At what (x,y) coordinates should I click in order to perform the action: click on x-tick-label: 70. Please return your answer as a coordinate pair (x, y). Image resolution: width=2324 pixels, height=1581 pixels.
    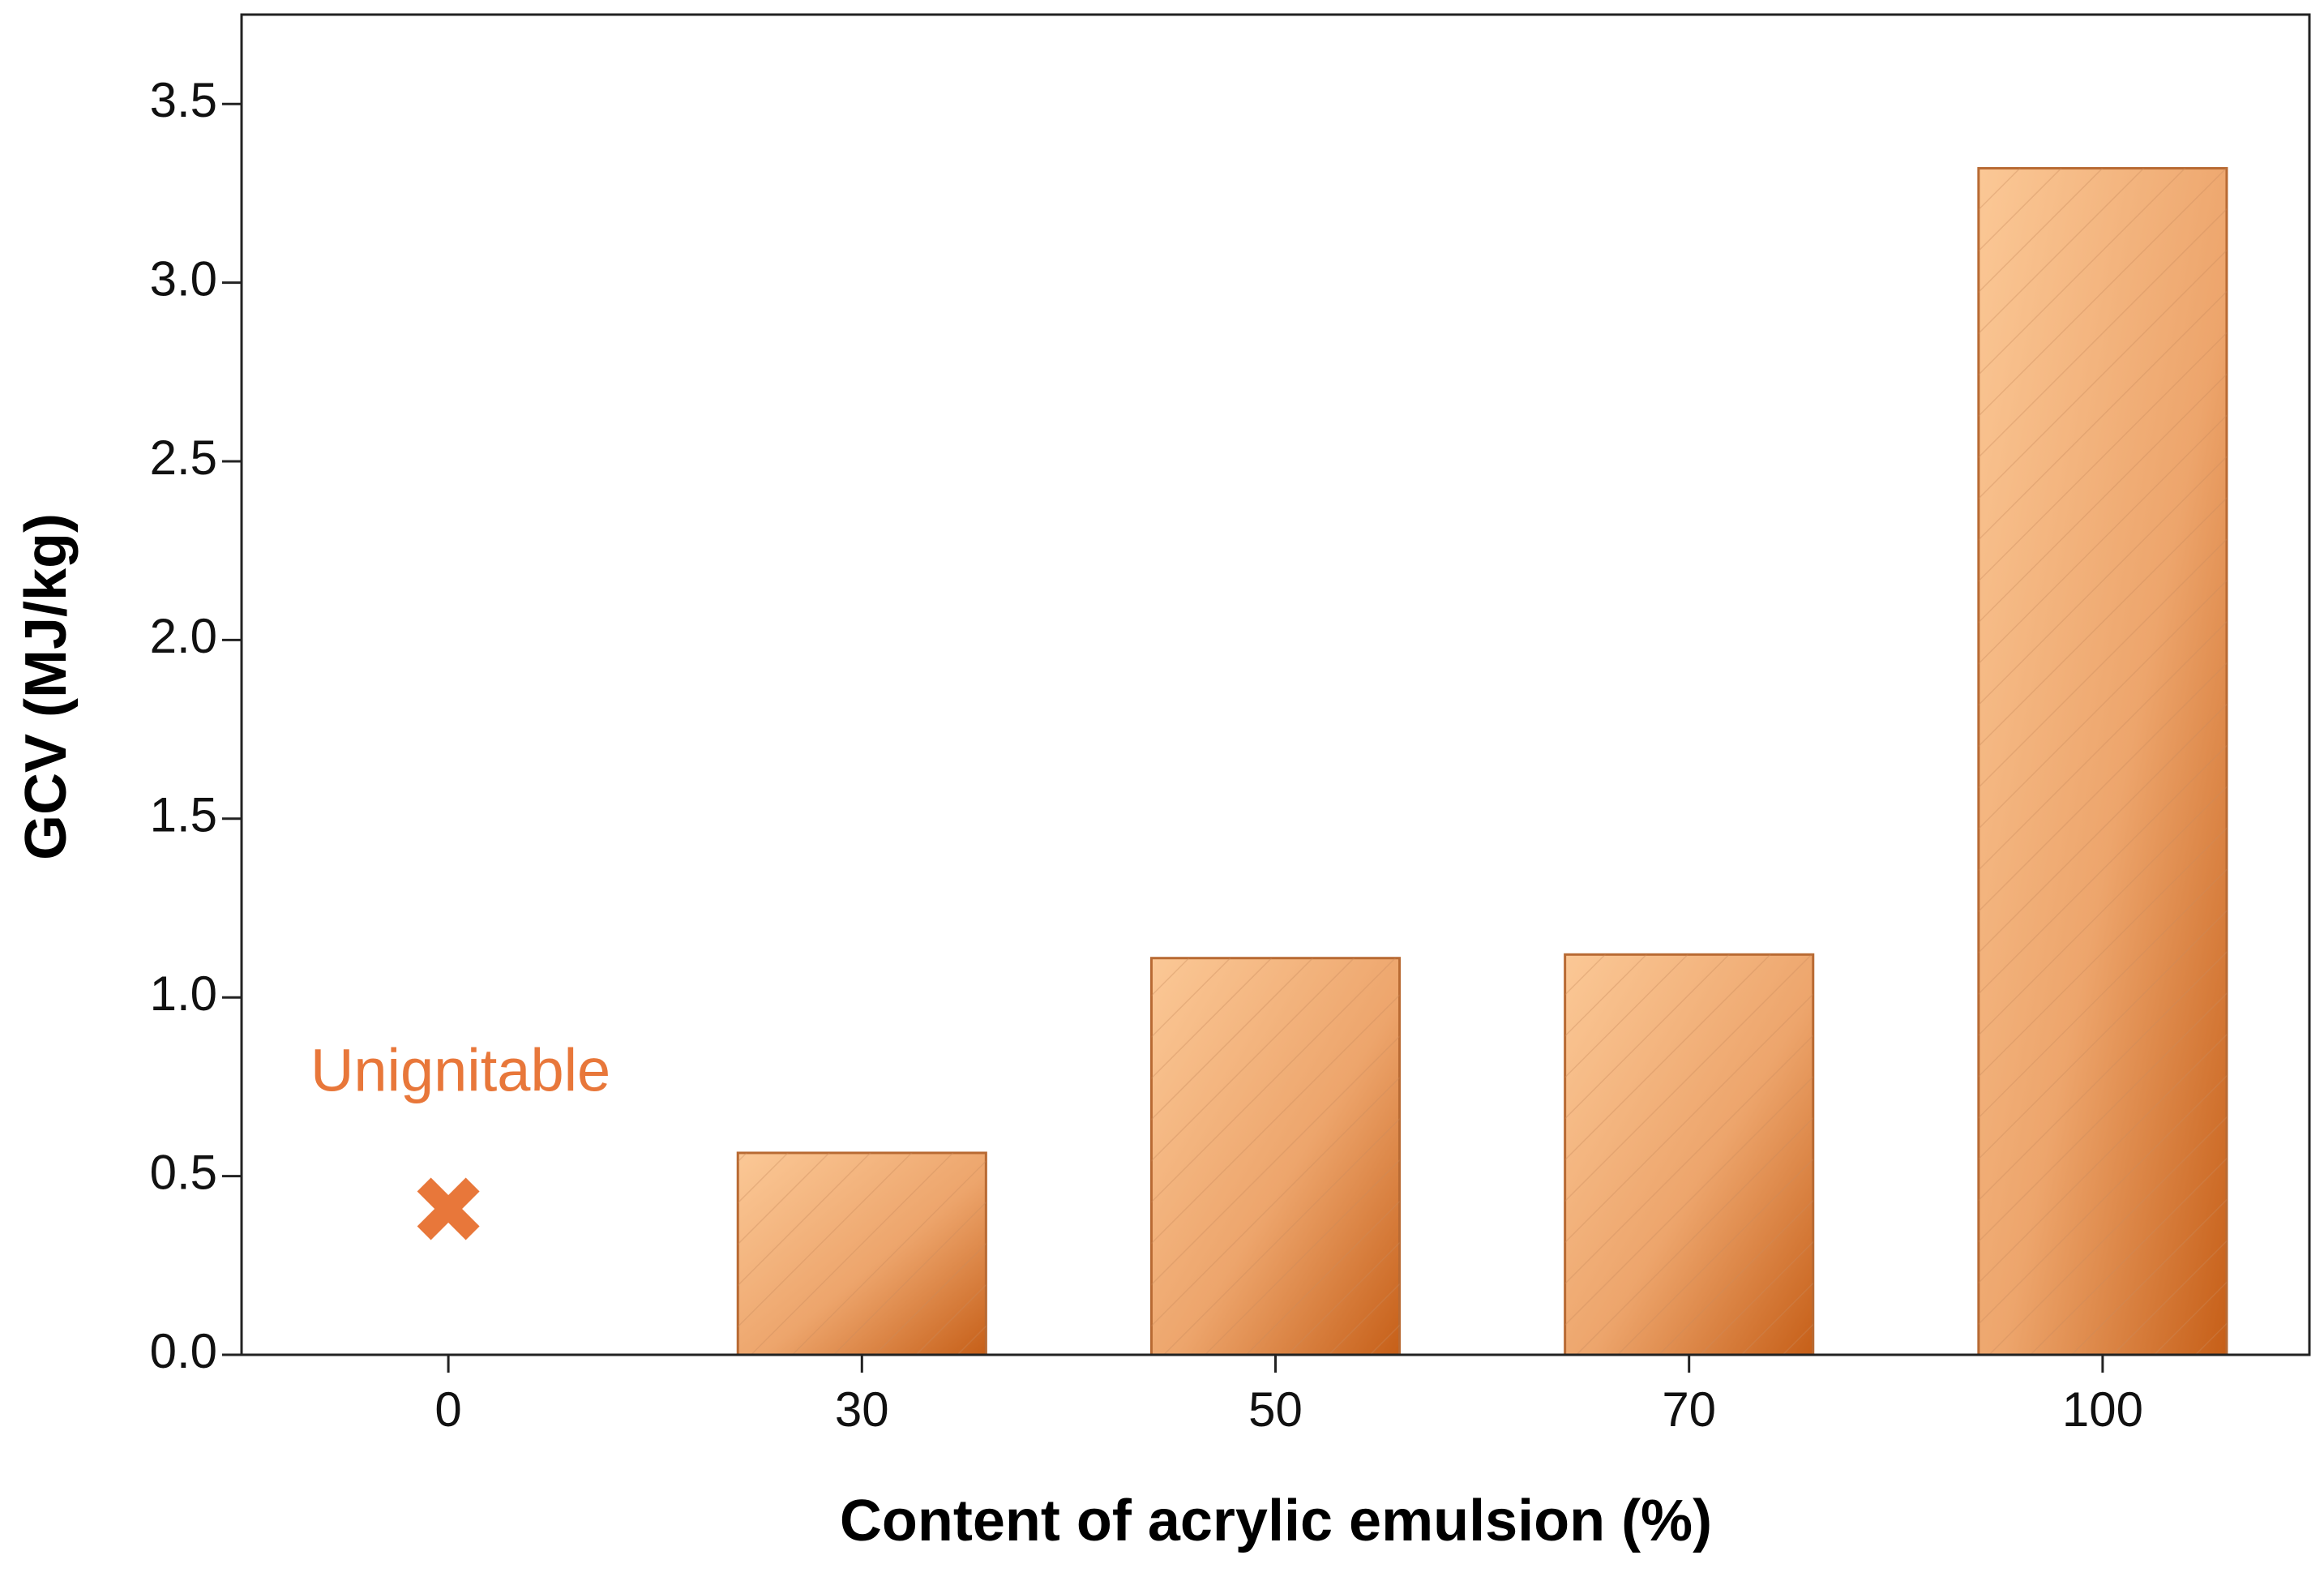
    Looking at the image, I should click on (1689, 1409).